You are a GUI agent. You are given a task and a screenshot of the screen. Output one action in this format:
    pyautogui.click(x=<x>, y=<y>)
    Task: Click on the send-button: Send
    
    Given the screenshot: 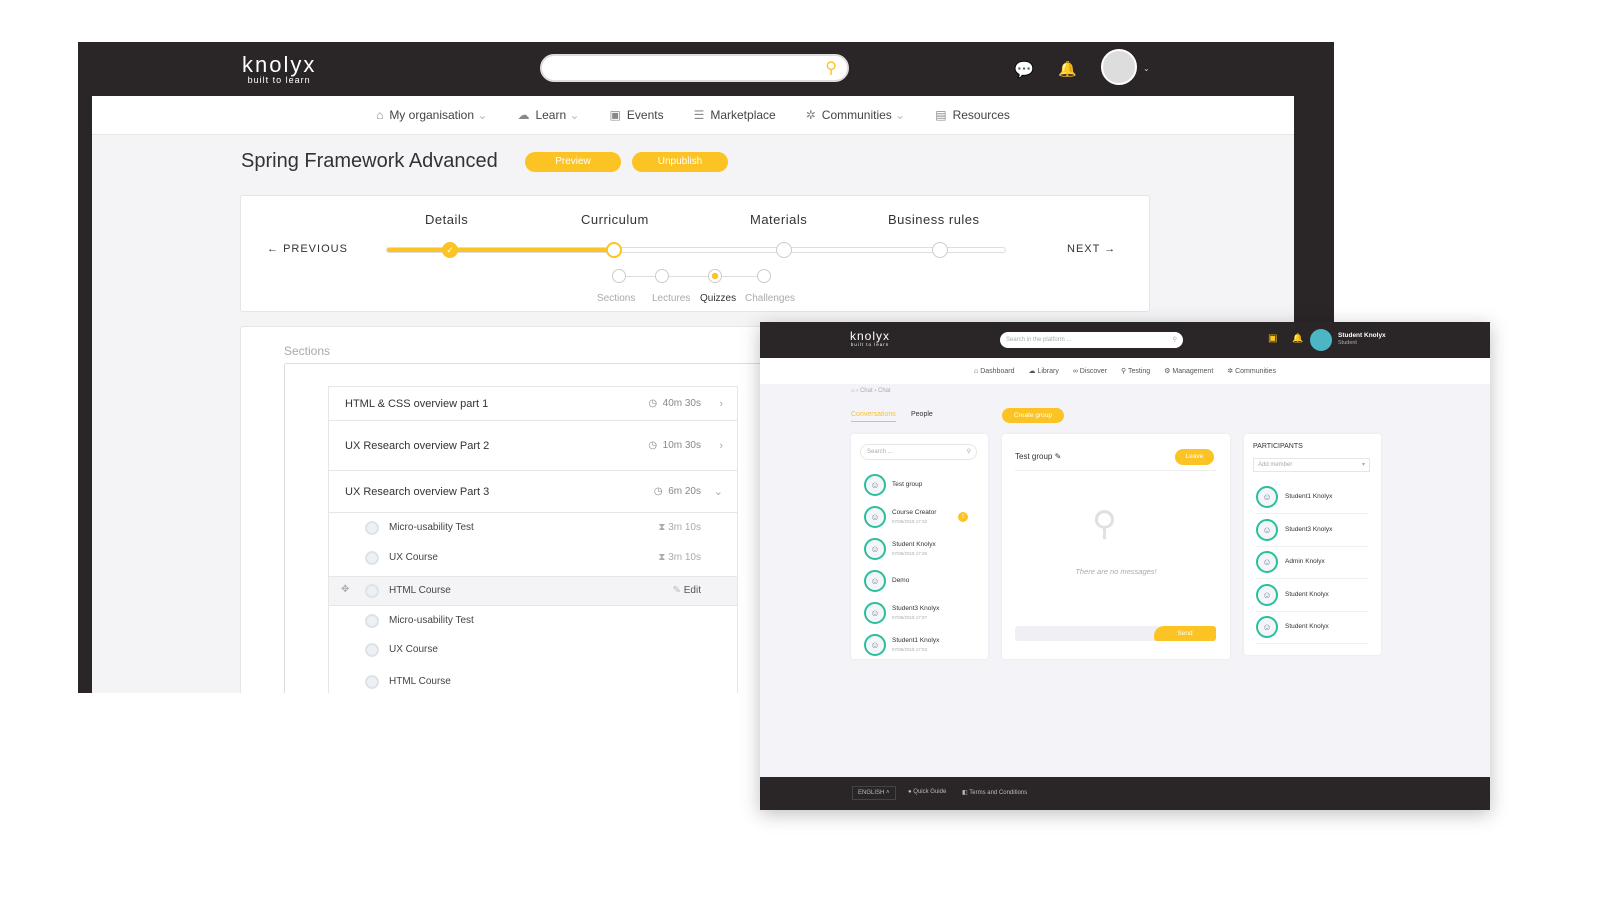 What is the action you would take?
    pyautogui.click(x=1185, y=633)
    